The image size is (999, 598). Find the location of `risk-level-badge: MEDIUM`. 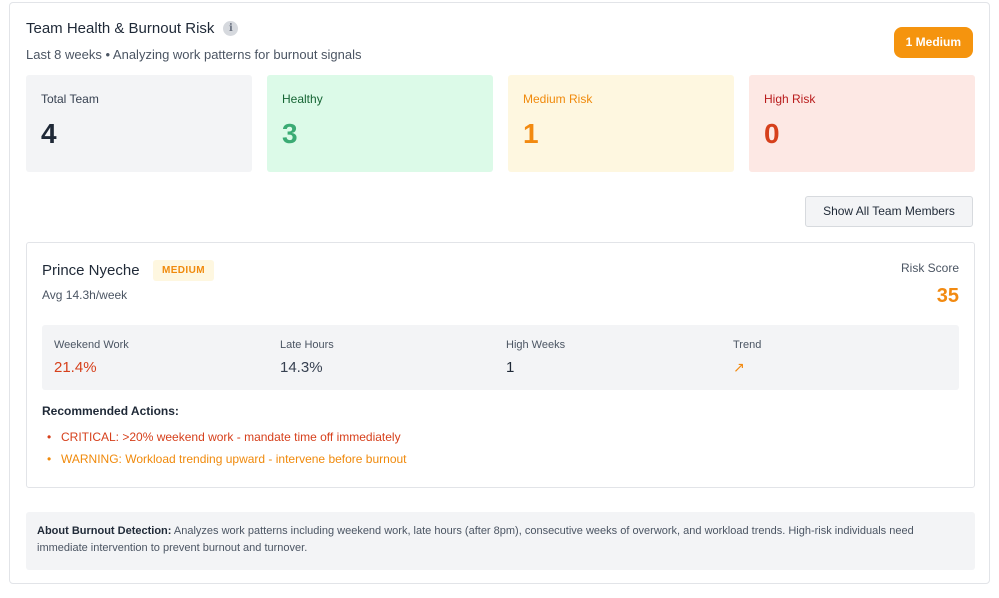

risk-level-badge: MEDIUM is located at coordinates (183, 270).